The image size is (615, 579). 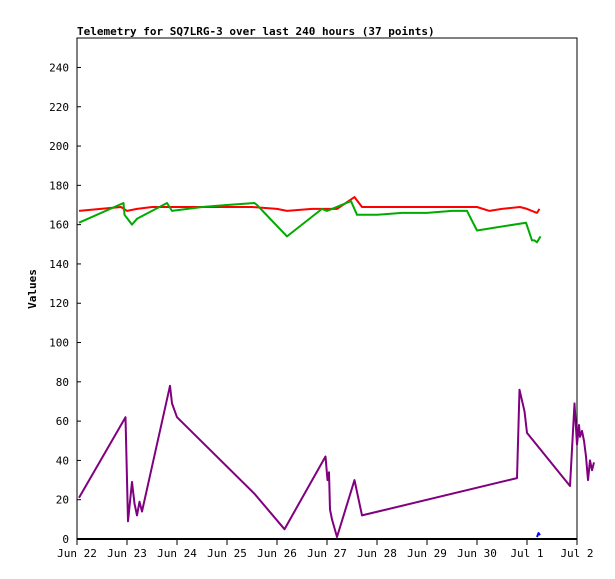 I want to click on x-tick-label: Jun 28, so click(x=377, y=553).